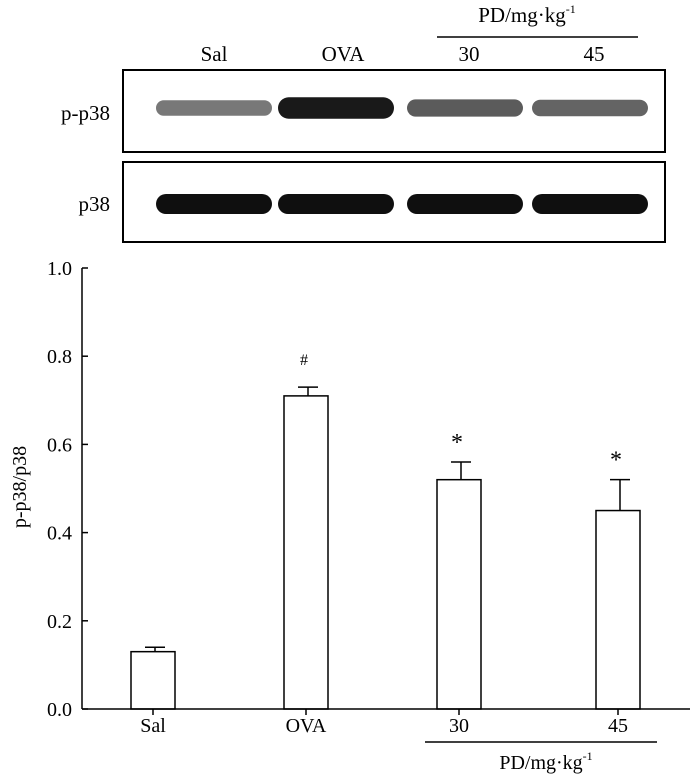  What do you see at coordinates (59, 357) in the screenshot?
I see `y-tick-label: 0.8` at bounding box center [59, 357].